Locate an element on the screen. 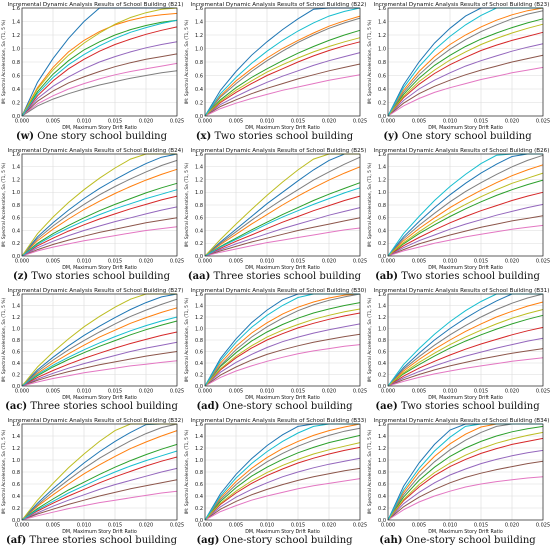 This screenshot has height=550, width=550. figure-caption: (z) Two stories school building is located at coordinates (91, 276).